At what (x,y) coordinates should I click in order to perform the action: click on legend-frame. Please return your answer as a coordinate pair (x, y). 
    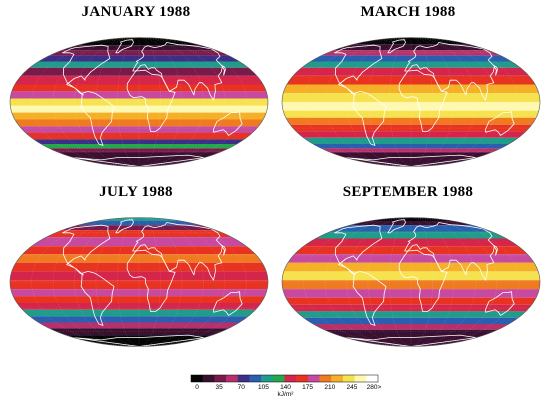
    Looking at the image, I should click on (284, 378).